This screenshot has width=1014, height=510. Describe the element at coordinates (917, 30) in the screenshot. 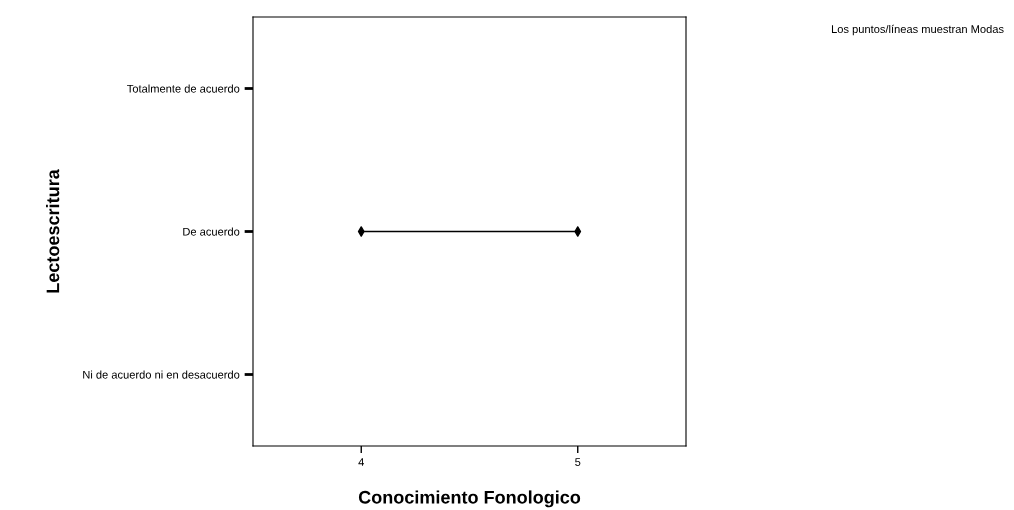

I see `text: Los puntos/líneas muestran Modas` at that location.